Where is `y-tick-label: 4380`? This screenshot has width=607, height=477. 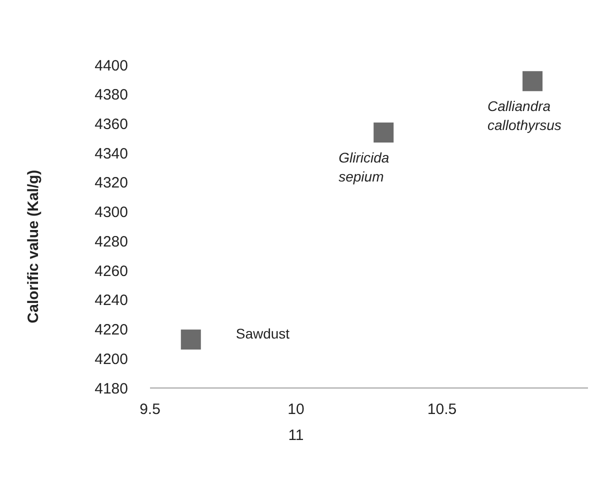 y-tick-label: 4380 is located at coordinates (111, 95).